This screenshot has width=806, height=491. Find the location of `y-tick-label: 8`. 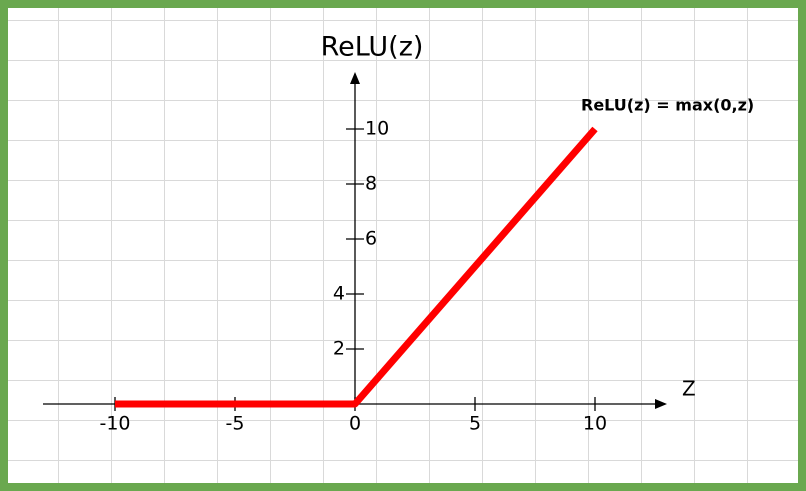

y-tick-label: 8 is located at coordinates (371, 184).